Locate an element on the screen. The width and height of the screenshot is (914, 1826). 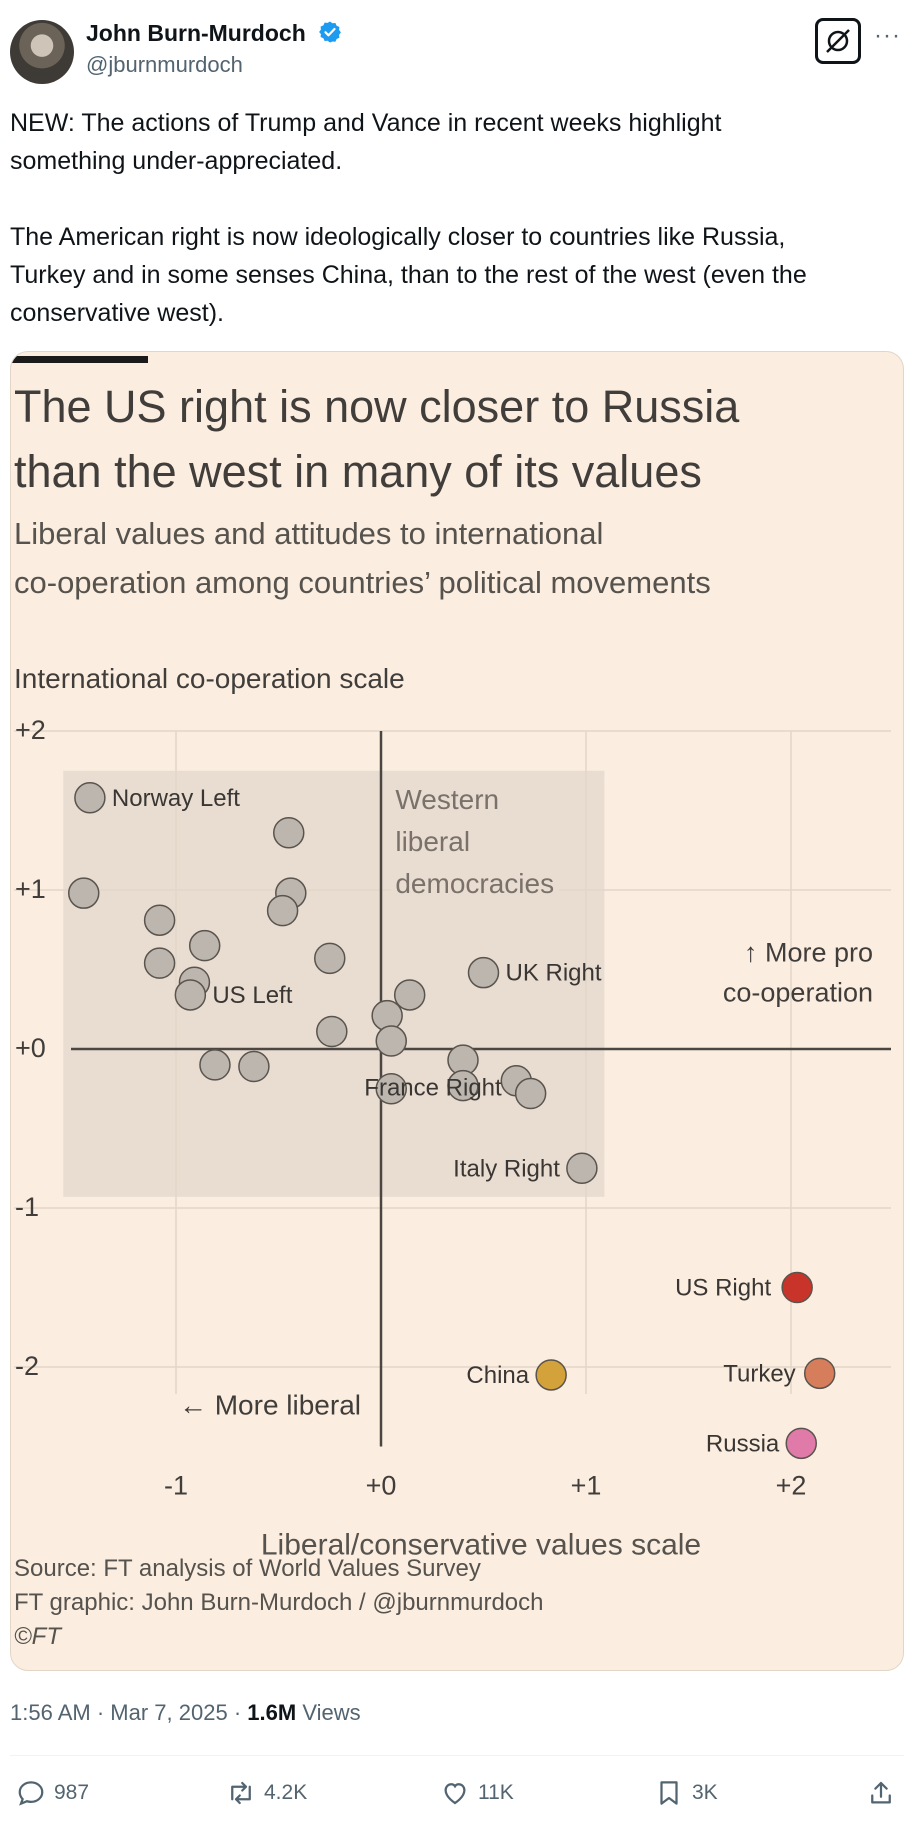
divider is located at coordinates (457, 1755).